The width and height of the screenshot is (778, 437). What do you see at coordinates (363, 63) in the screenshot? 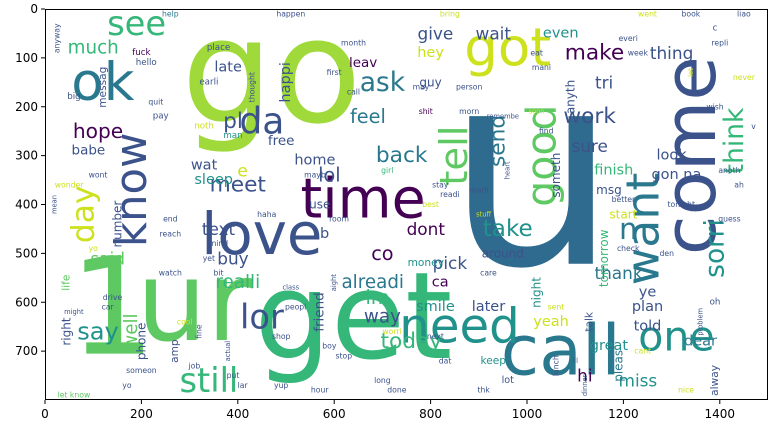
I see `word-74: leav` at bounding box center [363, 63].